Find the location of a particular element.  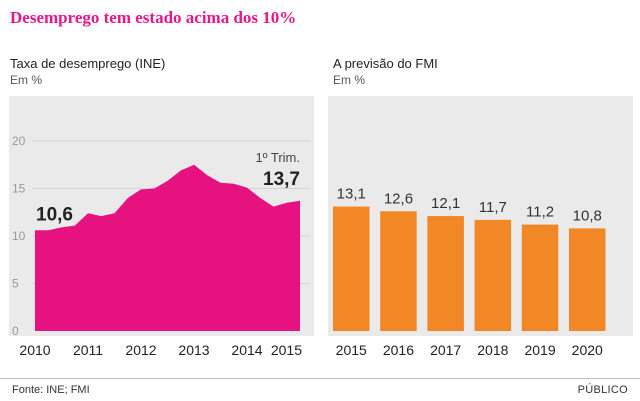

left-chart-title: Taxa de desemprego (INE) is located at coordinates (88, 63).